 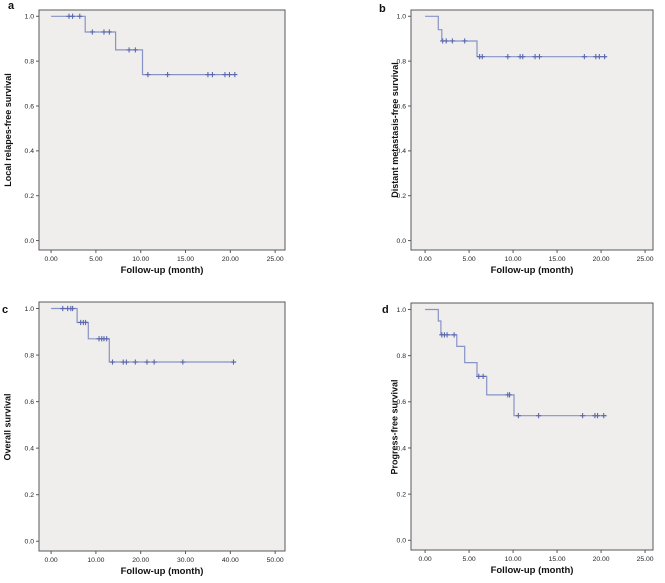 I want to click on svg-text: 40.00, so click(x=230, y=560).